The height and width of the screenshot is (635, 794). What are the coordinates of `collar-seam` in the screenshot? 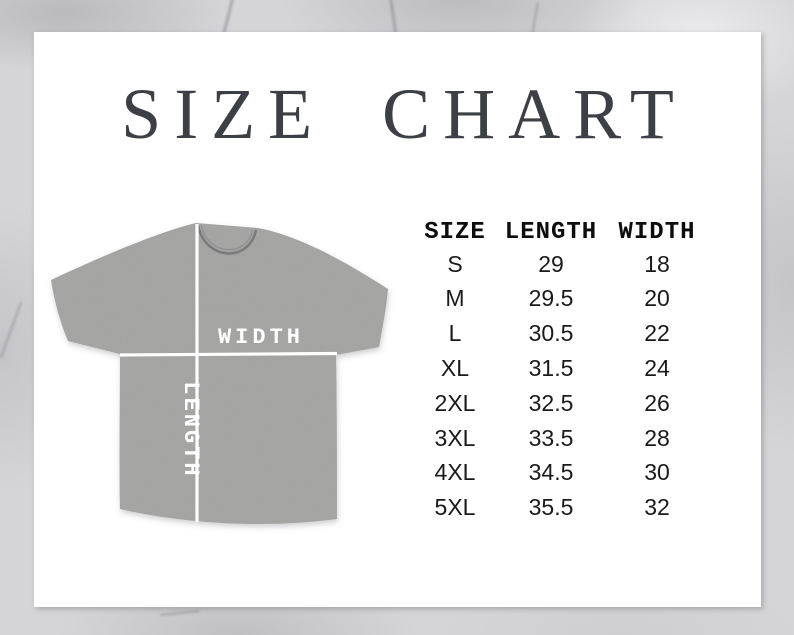 It's located at (227, 239).